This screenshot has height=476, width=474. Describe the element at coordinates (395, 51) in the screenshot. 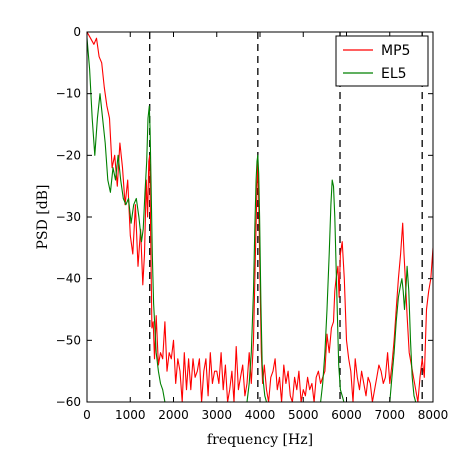

I see `legend-mp5-label: MP5` at that location.